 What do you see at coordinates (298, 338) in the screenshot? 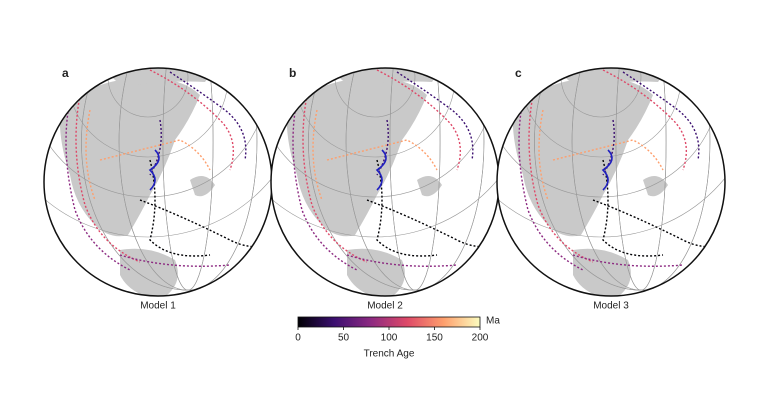
I see `colorbar-tick-label: 0` at bounding box center [298, 338].